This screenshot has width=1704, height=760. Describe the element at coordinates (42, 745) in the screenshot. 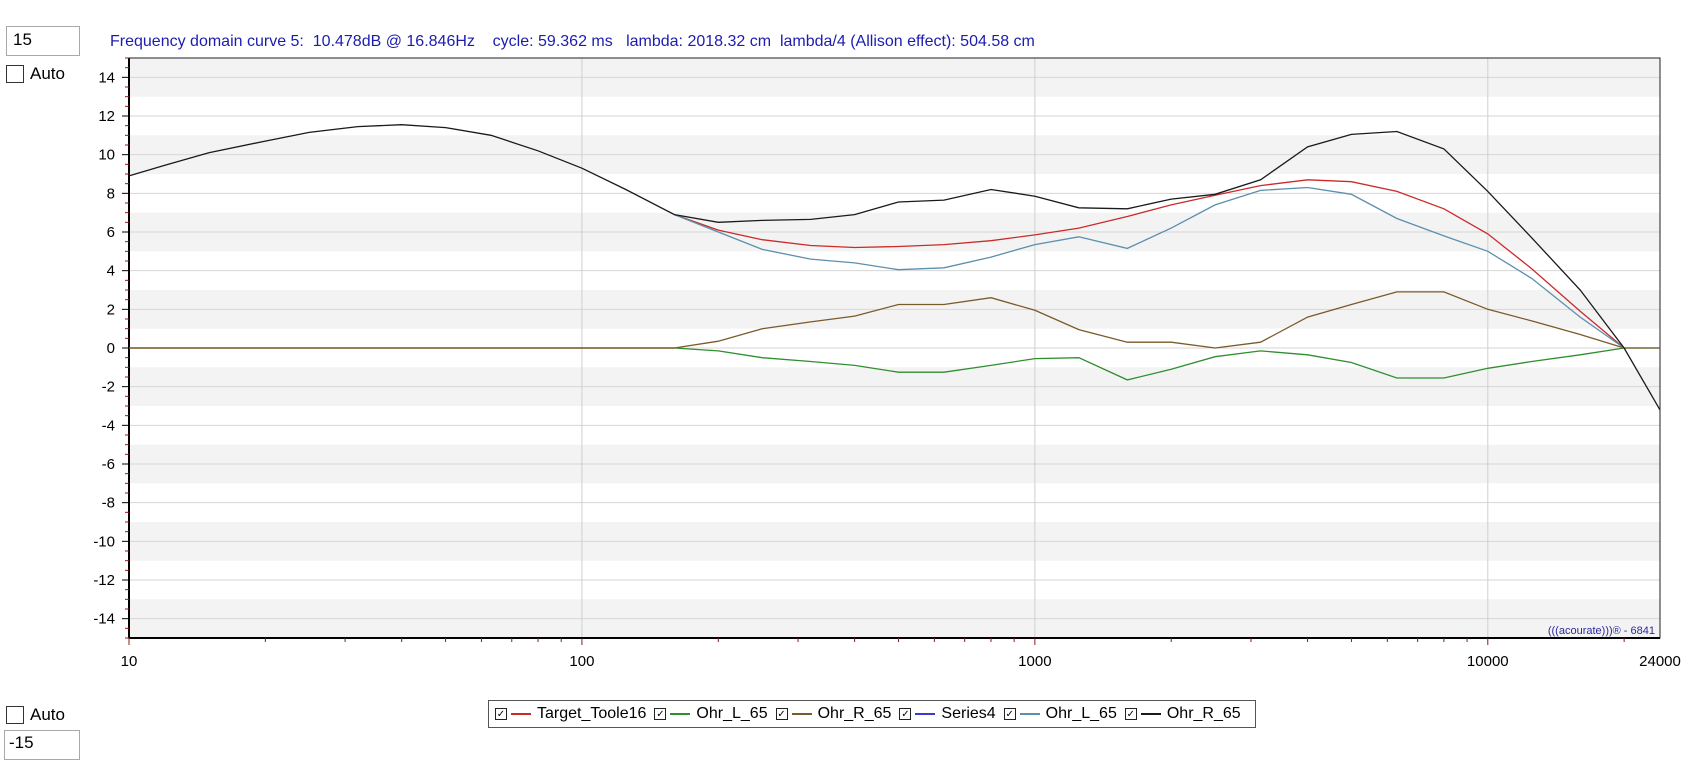

I see `y-min-input: -15` at that location.